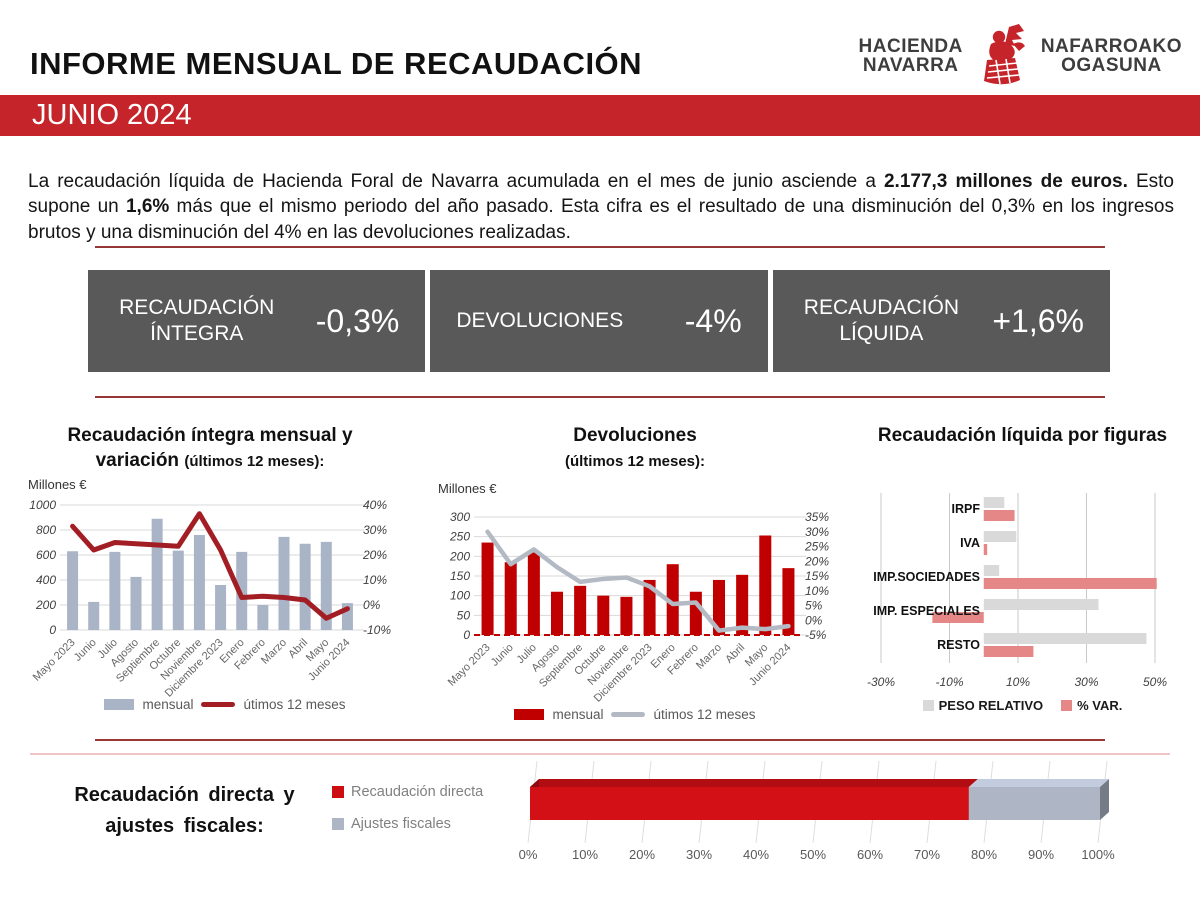 This screenshot has height=900, width=1200. I want to click on svg-text: 100%, so click(1098, 854).